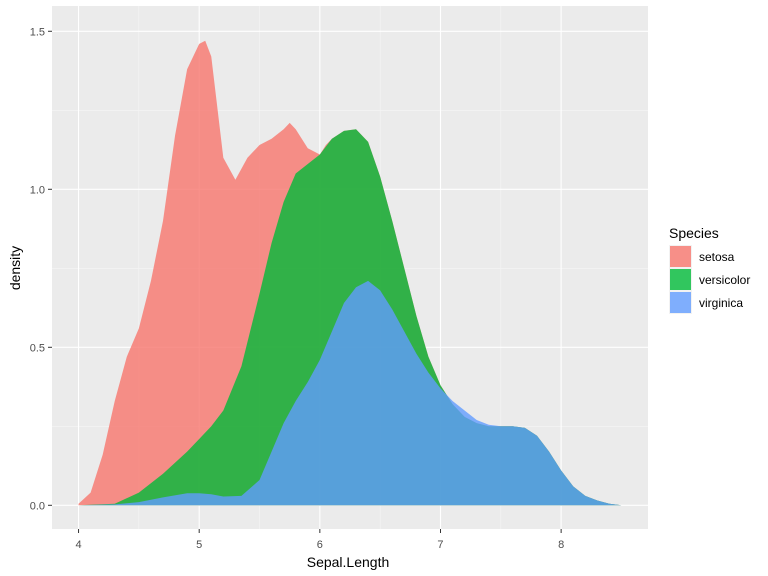 This screenshot has width=768, height=576. I want to click on legend-title: Species, so click(694, 233).